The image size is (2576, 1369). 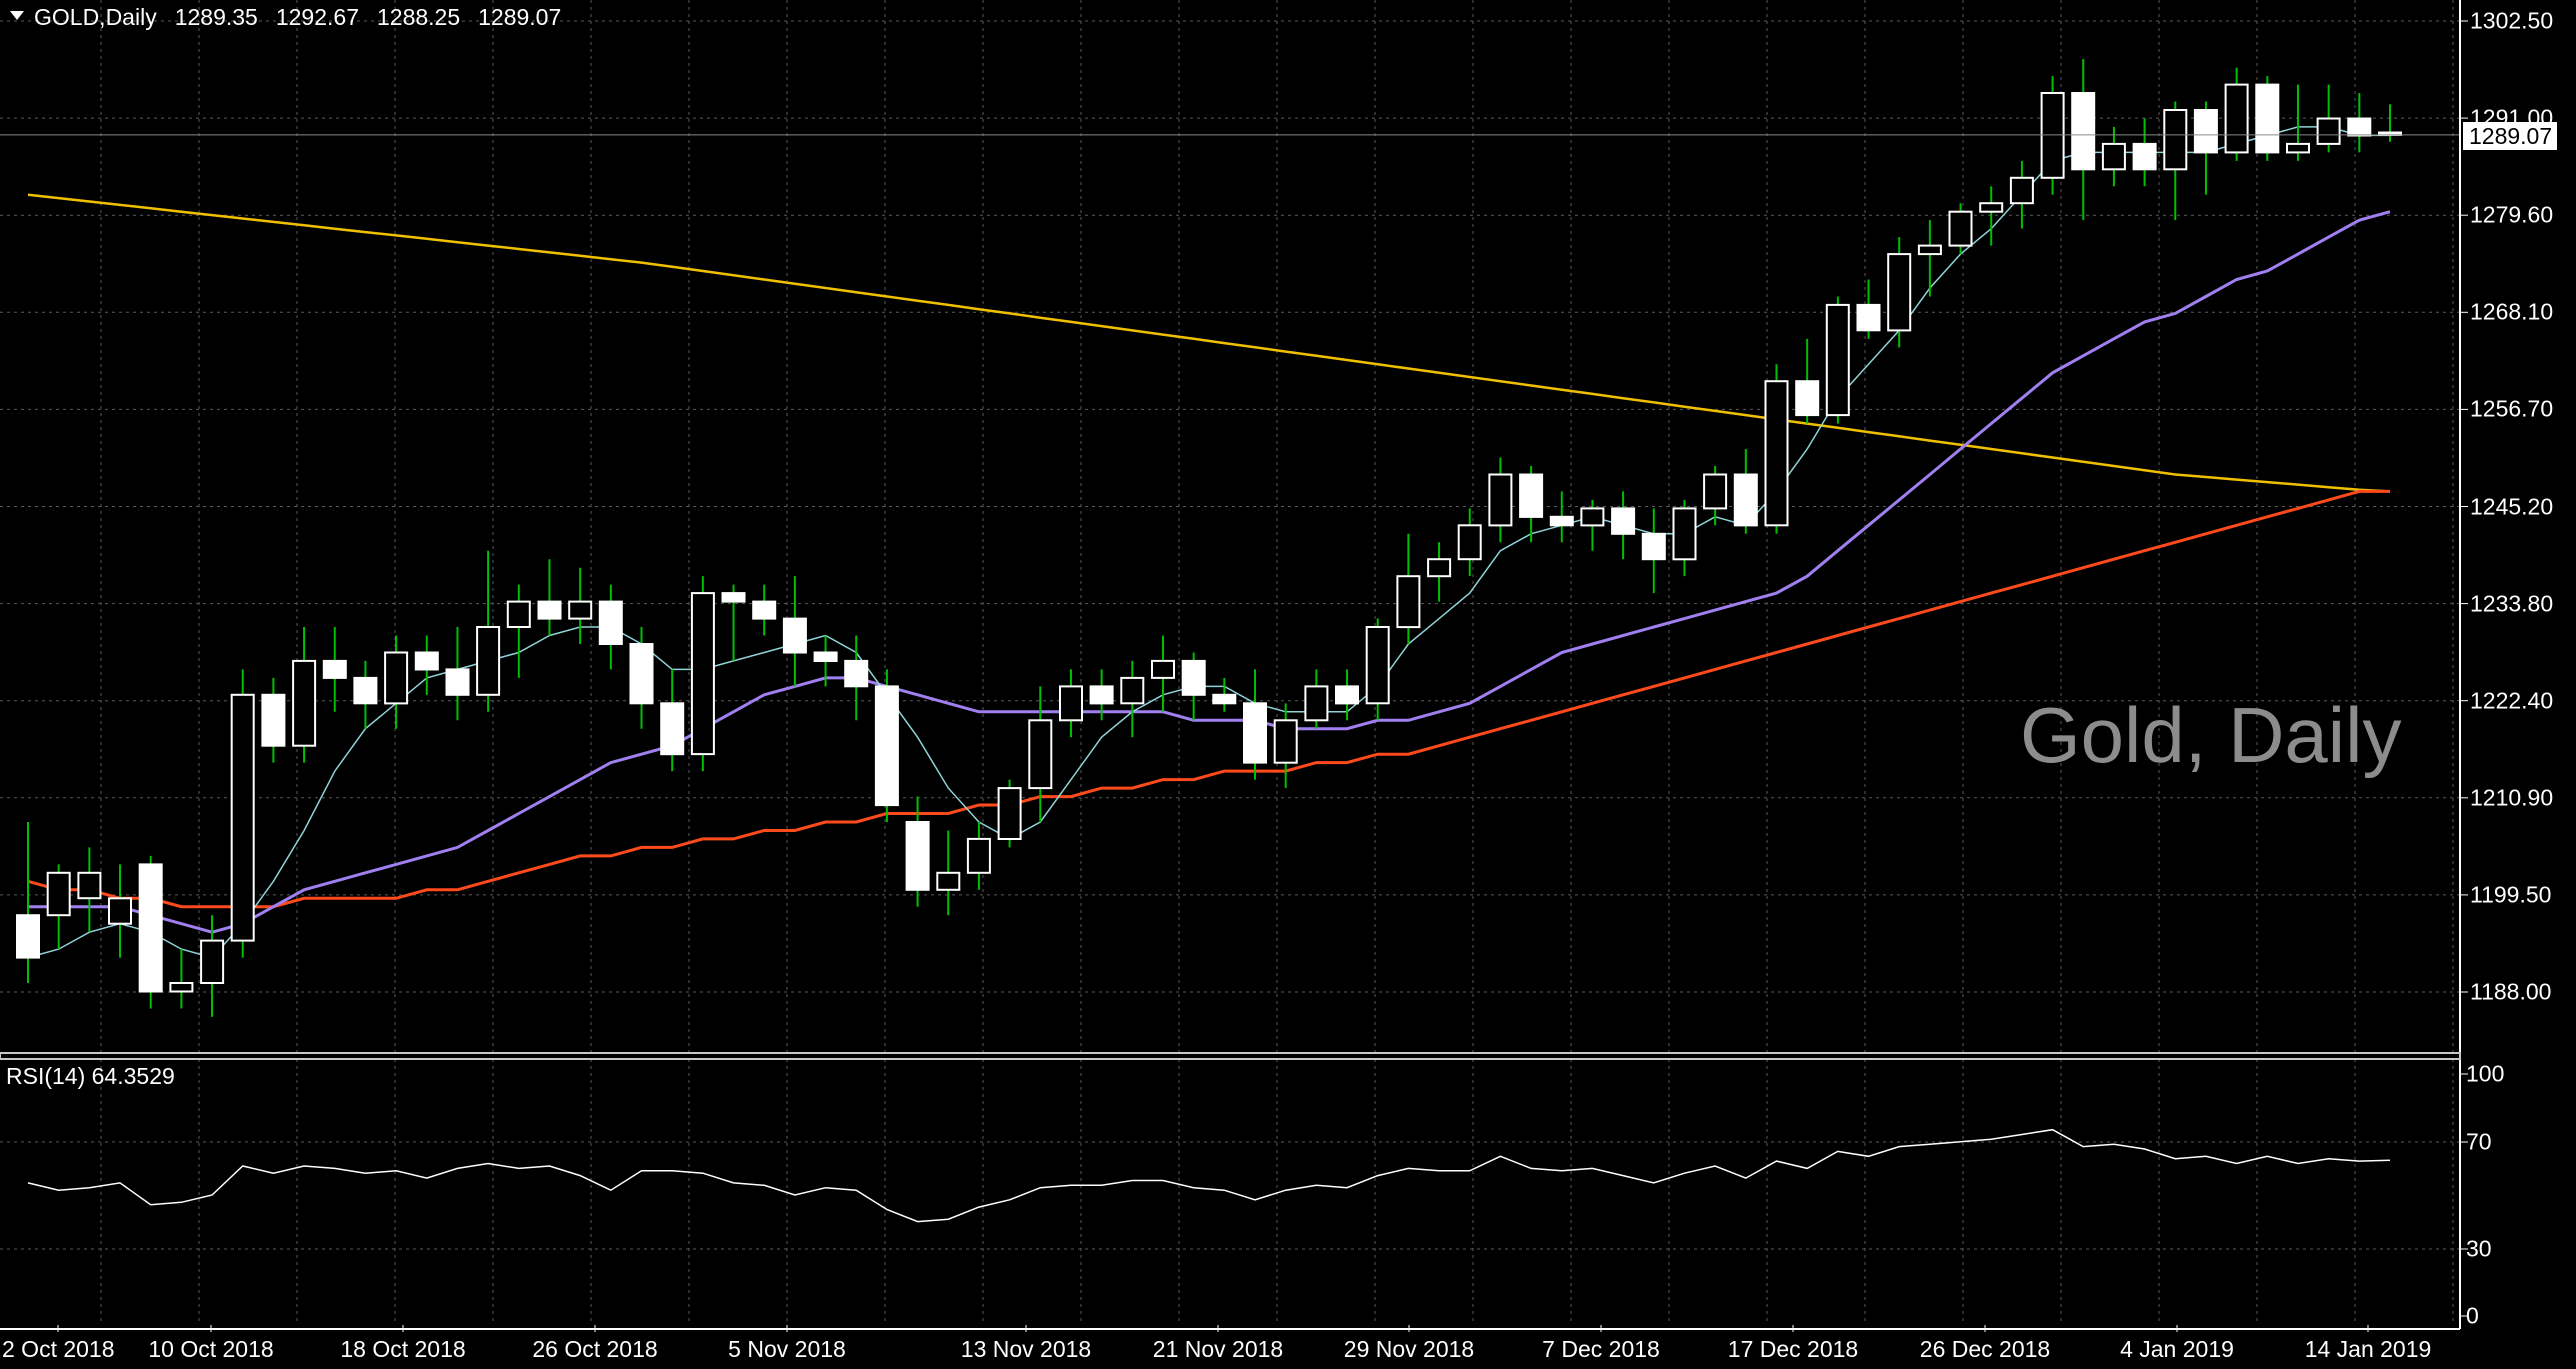 What do you see at coordinates (2512, 700) in the screenshot?
I see `y-tick-label: 1222.40` at bounding box center [2512, 700].